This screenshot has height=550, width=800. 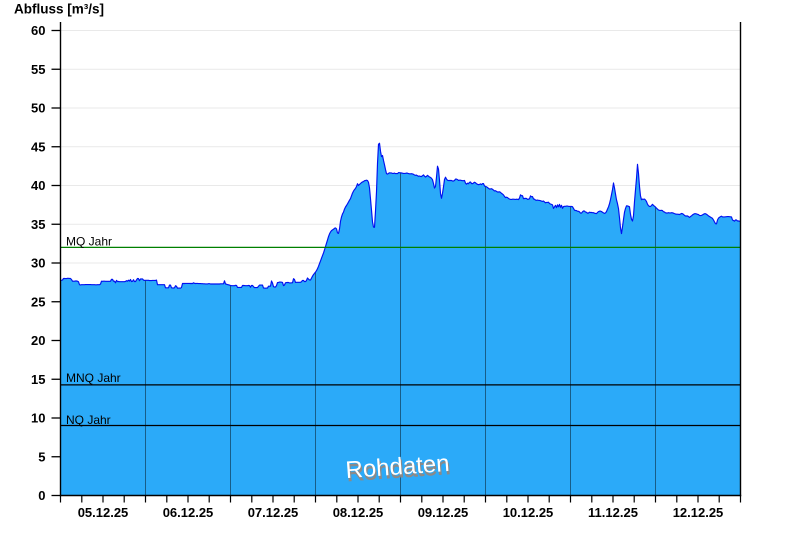 What do you see at coordinates (698, 512) in the screenshot?
I see `svg-text: 12.12.25` at bounding box center [698, 512].